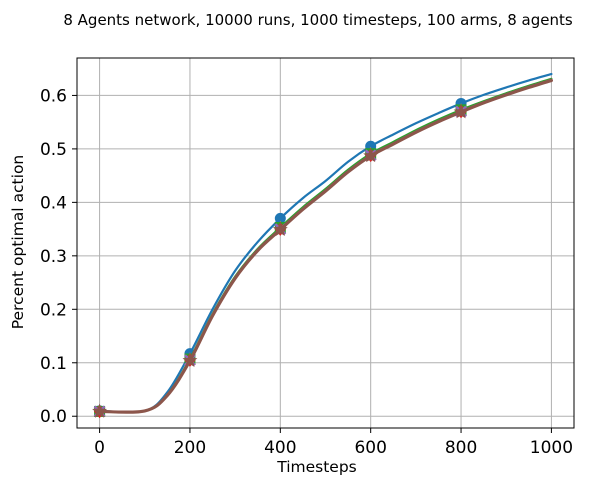  What do you see at coordinates (53, 203) in the screenshot?
I see `y-tick-label: 0.4` at bounding box center [53, 203].